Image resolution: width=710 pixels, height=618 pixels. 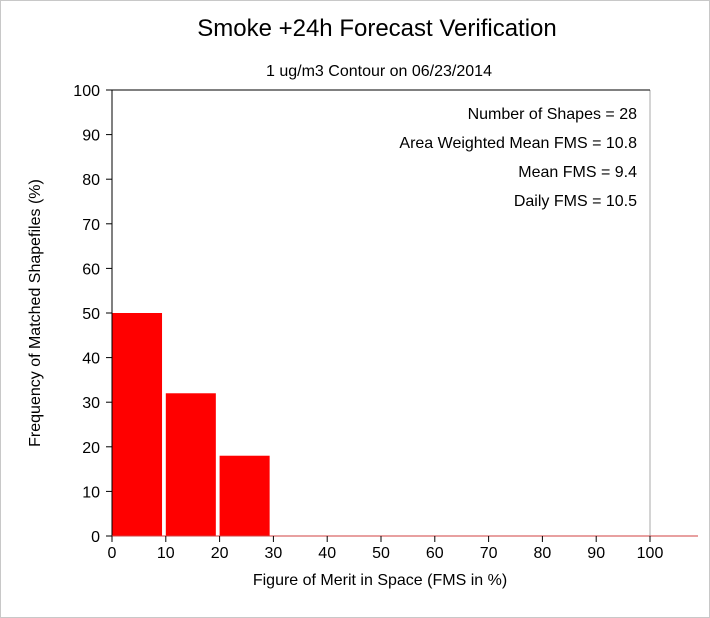 What do you see at coordinates (381, 553) in the screenshot?
I see `x-tick-label: 50` at bounding box center [381, 553].